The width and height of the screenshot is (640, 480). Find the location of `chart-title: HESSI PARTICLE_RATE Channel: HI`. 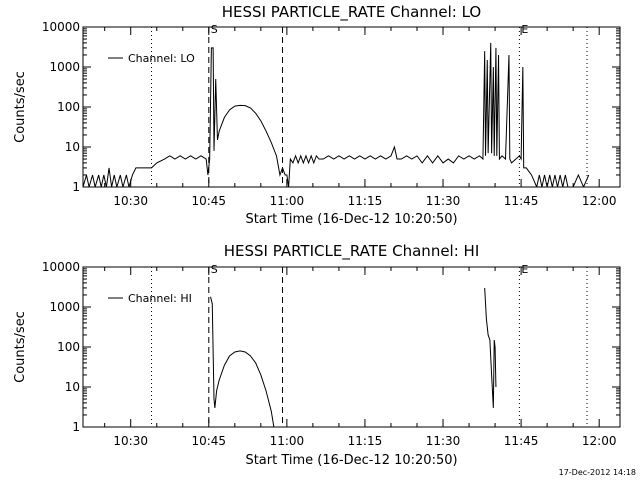

chart-title: HESSI PARTICLE_RATE Channel: HI is located at coordinates (352, 251).